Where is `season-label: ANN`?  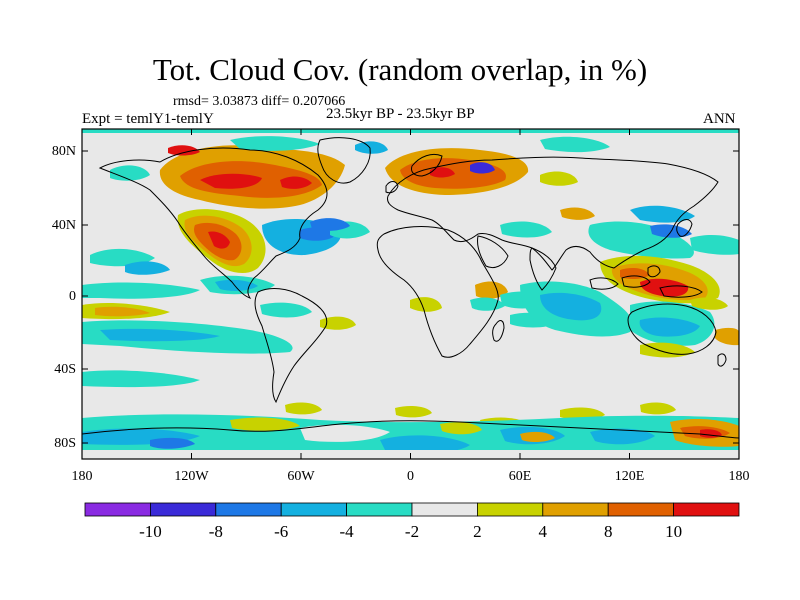
season-label: ANN is located at coordinates (719, 119).